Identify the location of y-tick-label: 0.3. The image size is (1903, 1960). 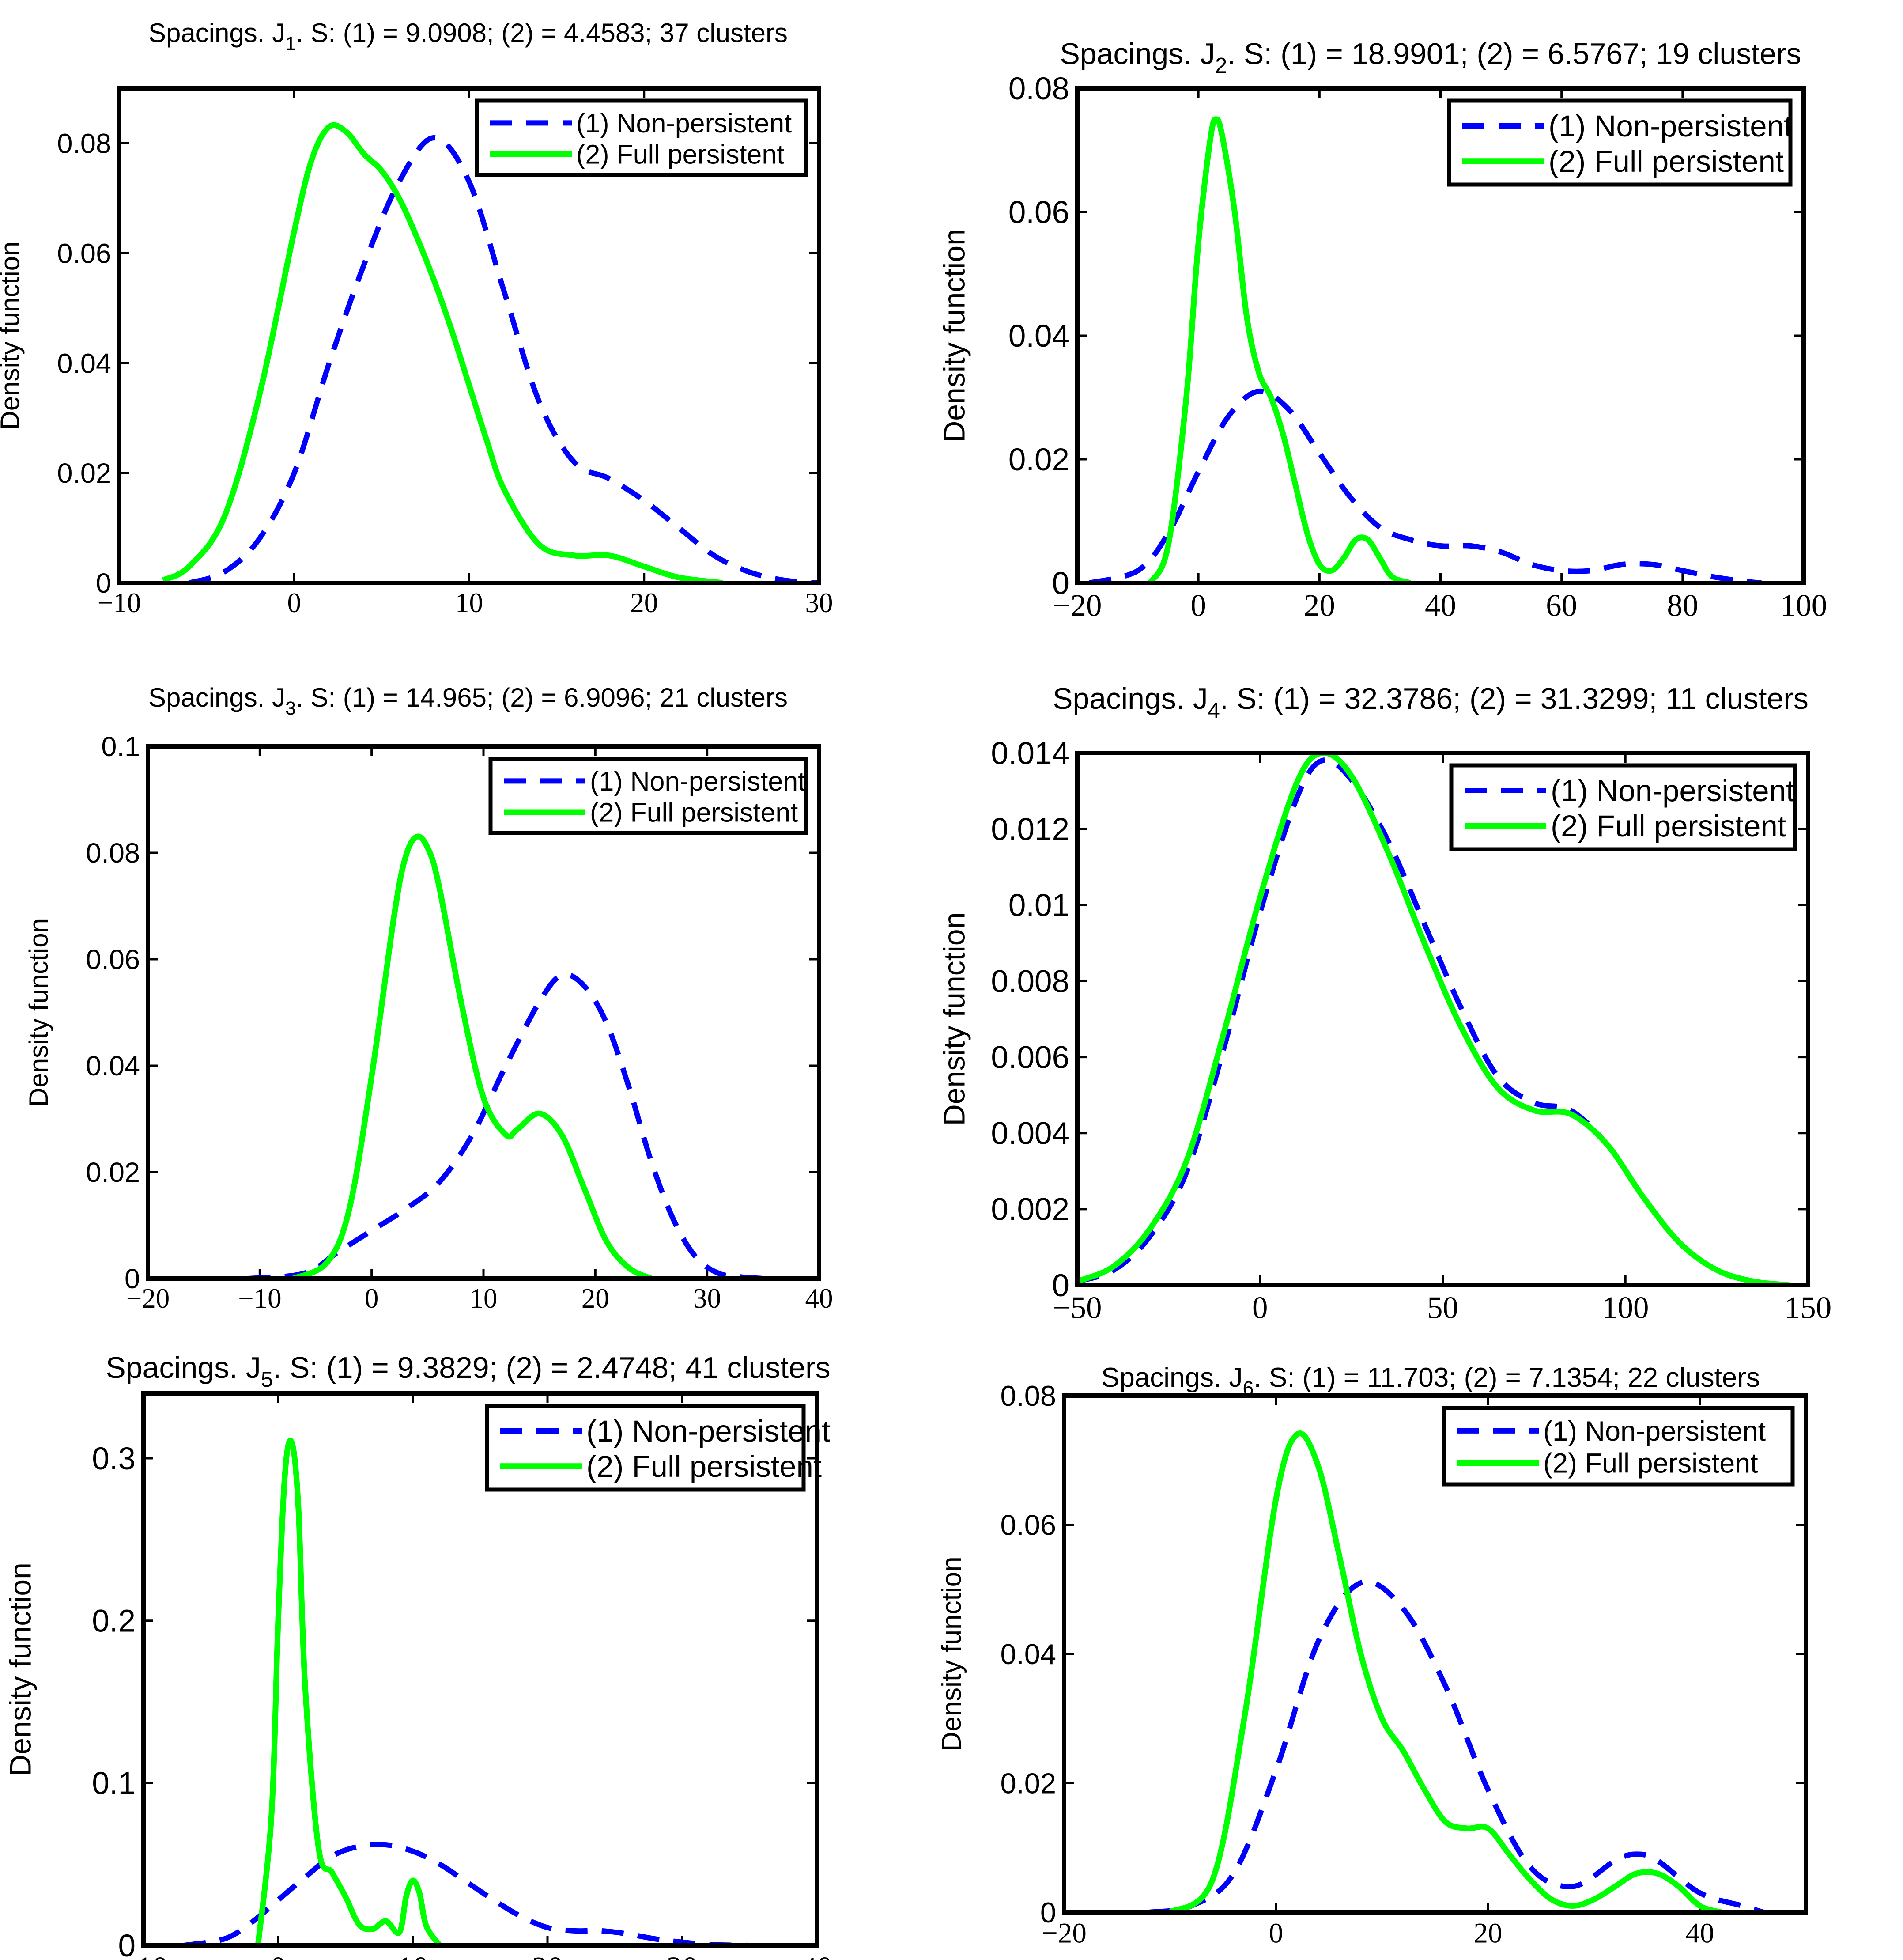
(114, 1459).